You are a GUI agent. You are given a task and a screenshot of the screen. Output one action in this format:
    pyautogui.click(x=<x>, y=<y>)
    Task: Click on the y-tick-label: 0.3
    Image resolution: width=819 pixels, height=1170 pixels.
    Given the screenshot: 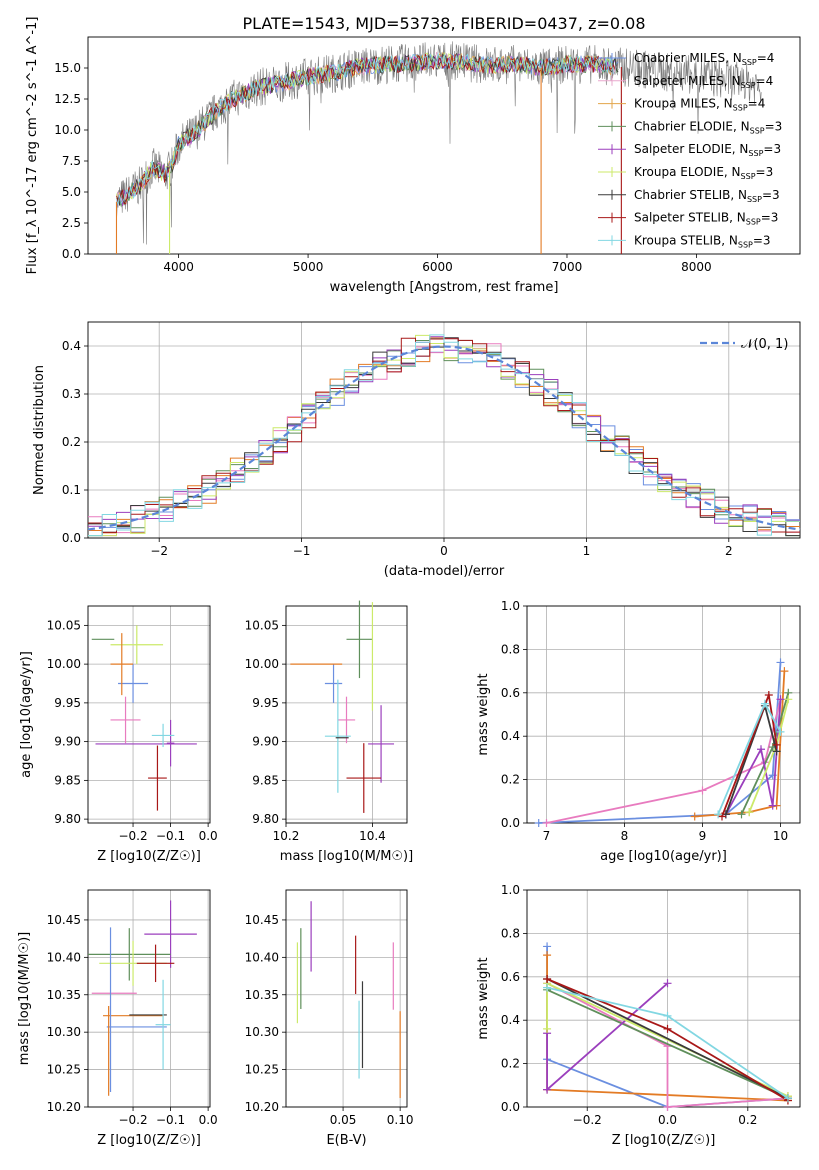 What is the action you would take?
    pyautogui.click(x=71, y=394)
    